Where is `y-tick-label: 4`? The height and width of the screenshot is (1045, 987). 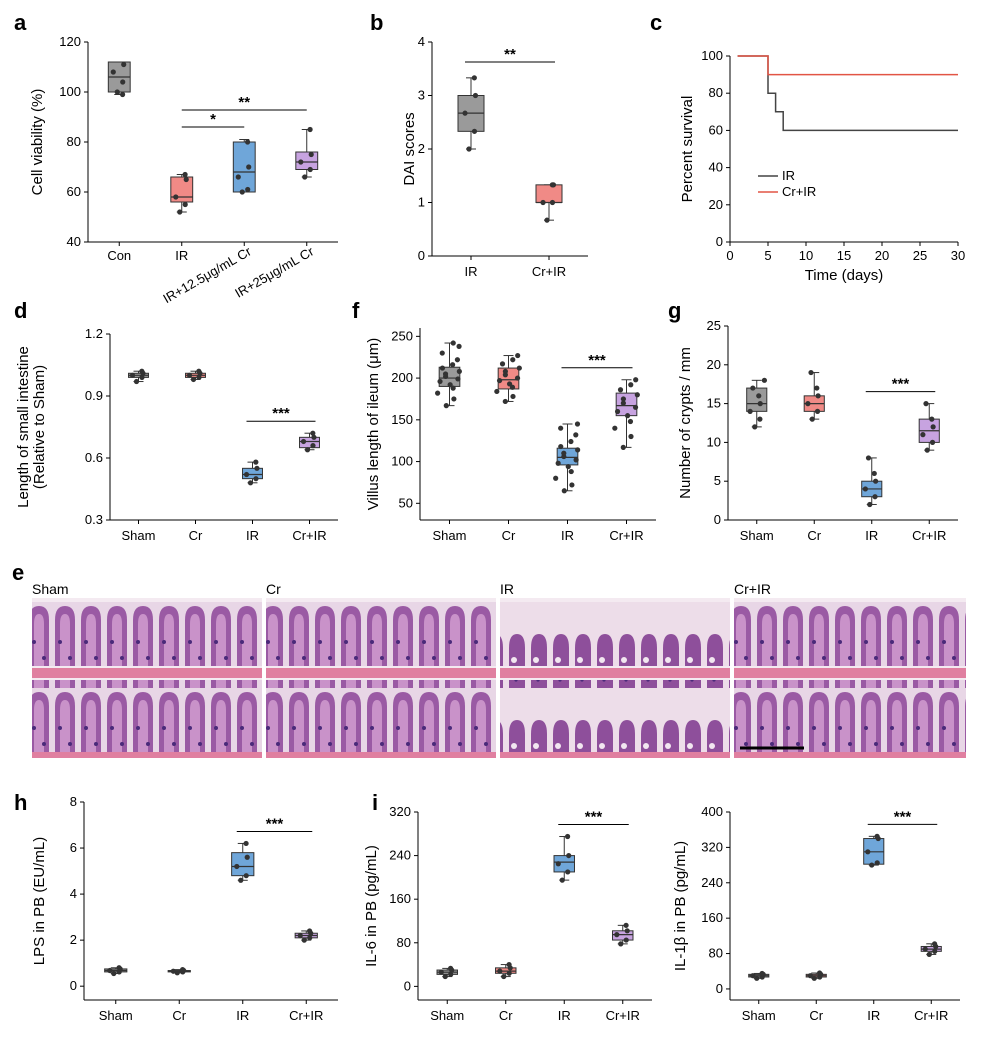
y-tick-label: 4 is located at coordinates (73, 893).